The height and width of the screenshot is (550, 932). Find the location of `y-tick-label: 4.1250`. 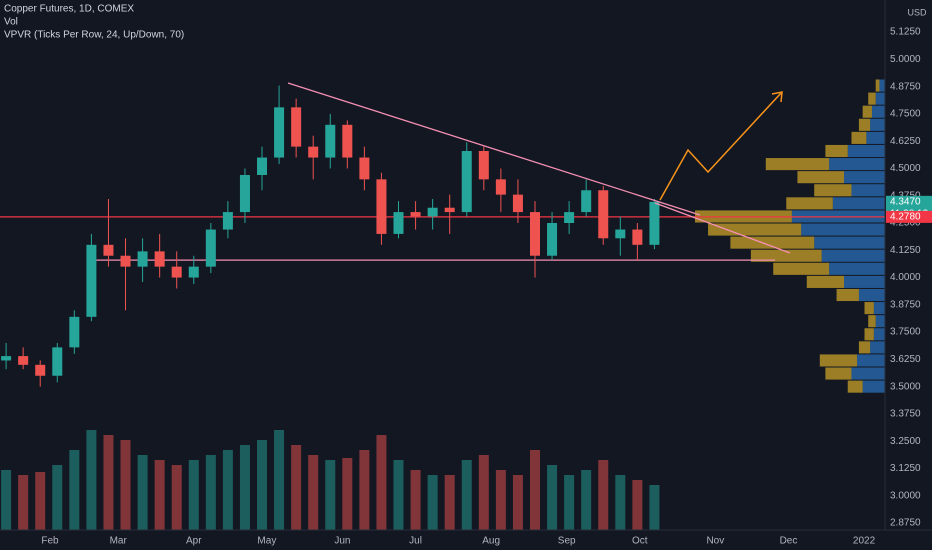

y-tick-label: 4.1250 is located at coordinates (905, 250).